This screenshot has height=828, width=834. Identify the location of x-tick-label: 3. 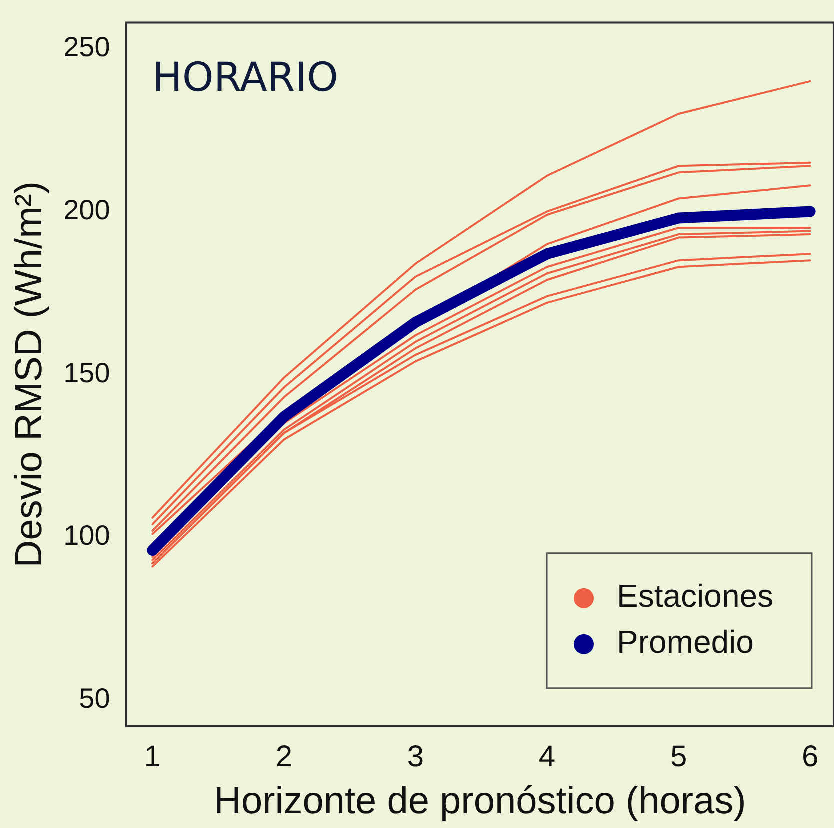
(415, 757).